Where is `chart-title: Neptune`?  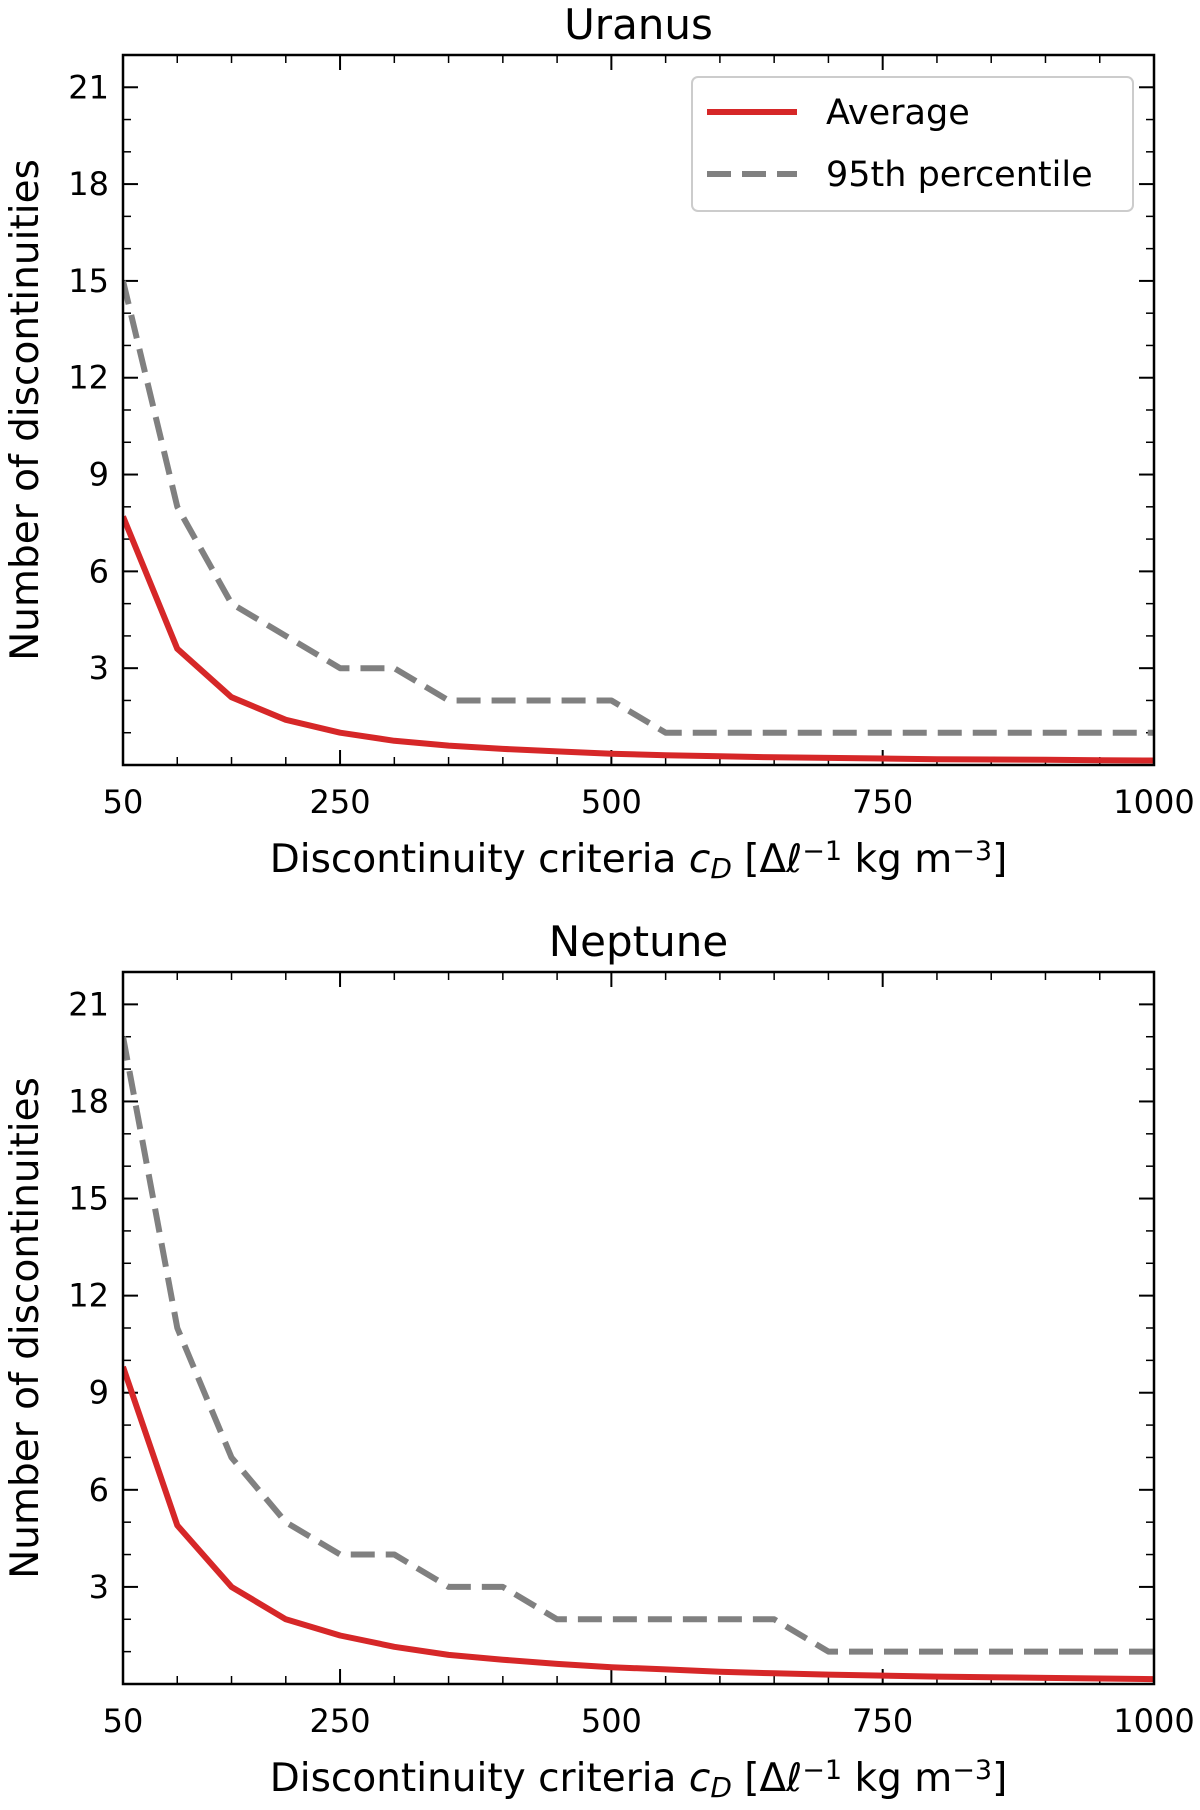 chart-title: Neptune is located at coordinates (638, 941).